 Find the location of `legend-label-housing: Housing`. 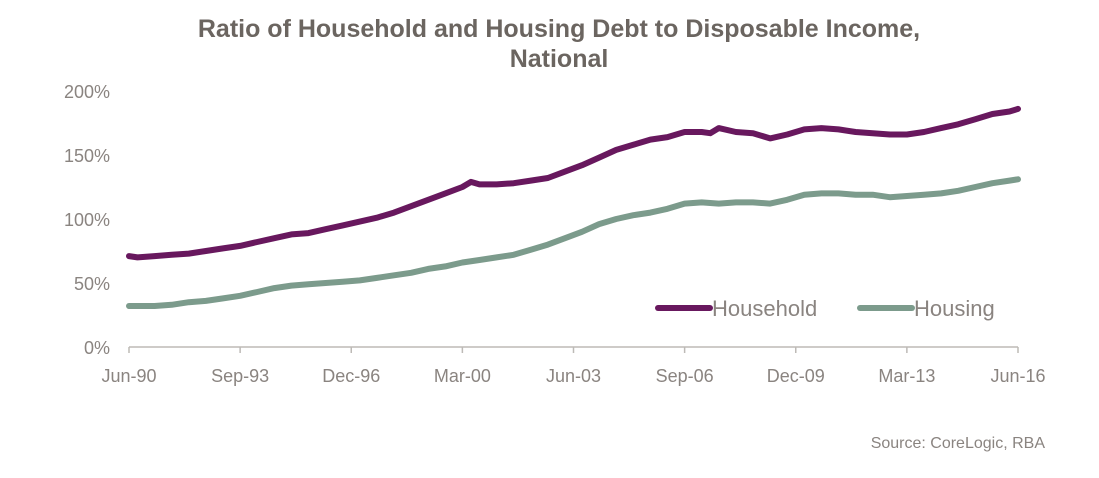

legend-label-housing: Housing is located at coordinates (954, 308).